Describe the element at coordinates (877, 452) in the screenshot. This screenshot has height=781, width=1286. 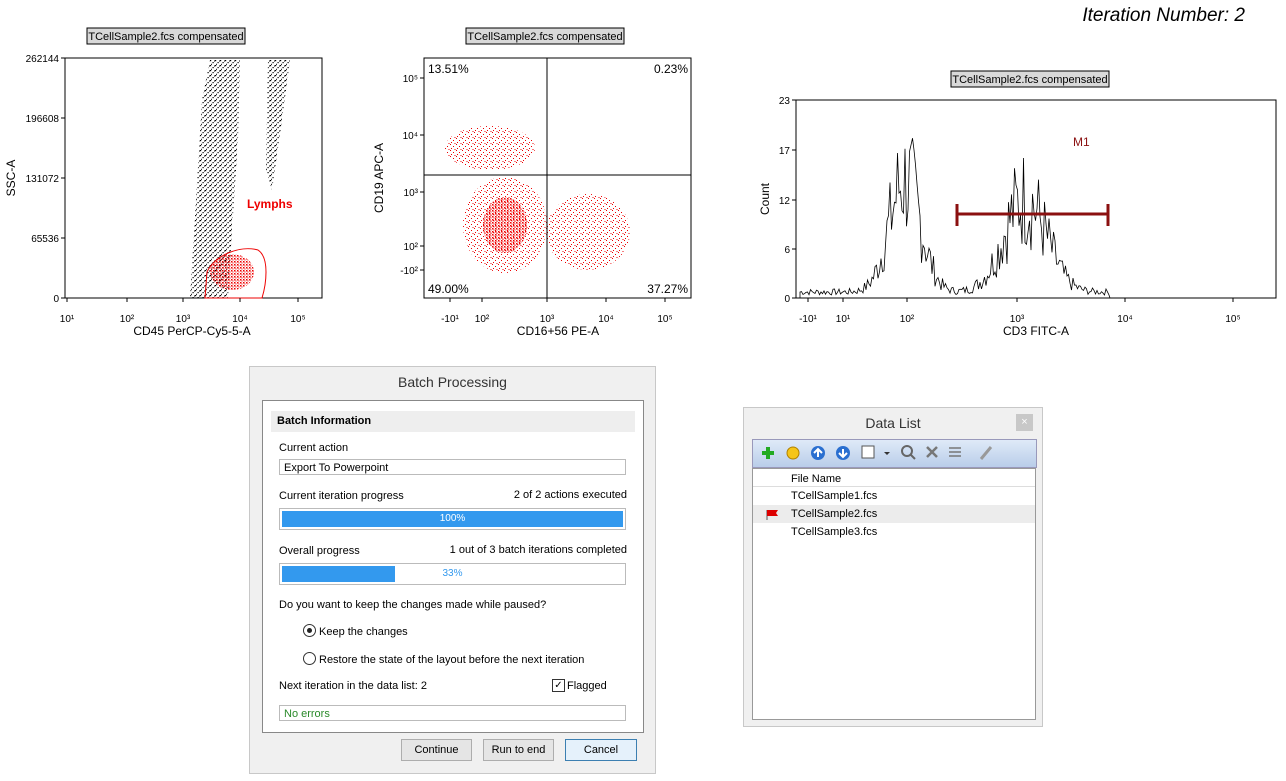
I see `toolbar-icons` at that location.